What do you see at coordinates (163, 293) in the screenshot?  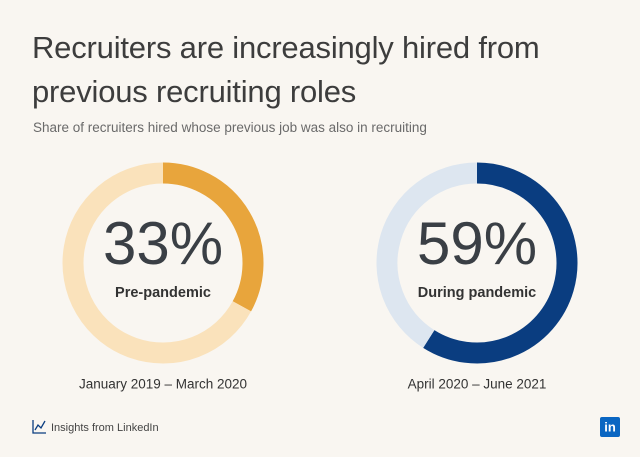 I see `category-label: Pre-pandemic` at bounding box center [163, 293].